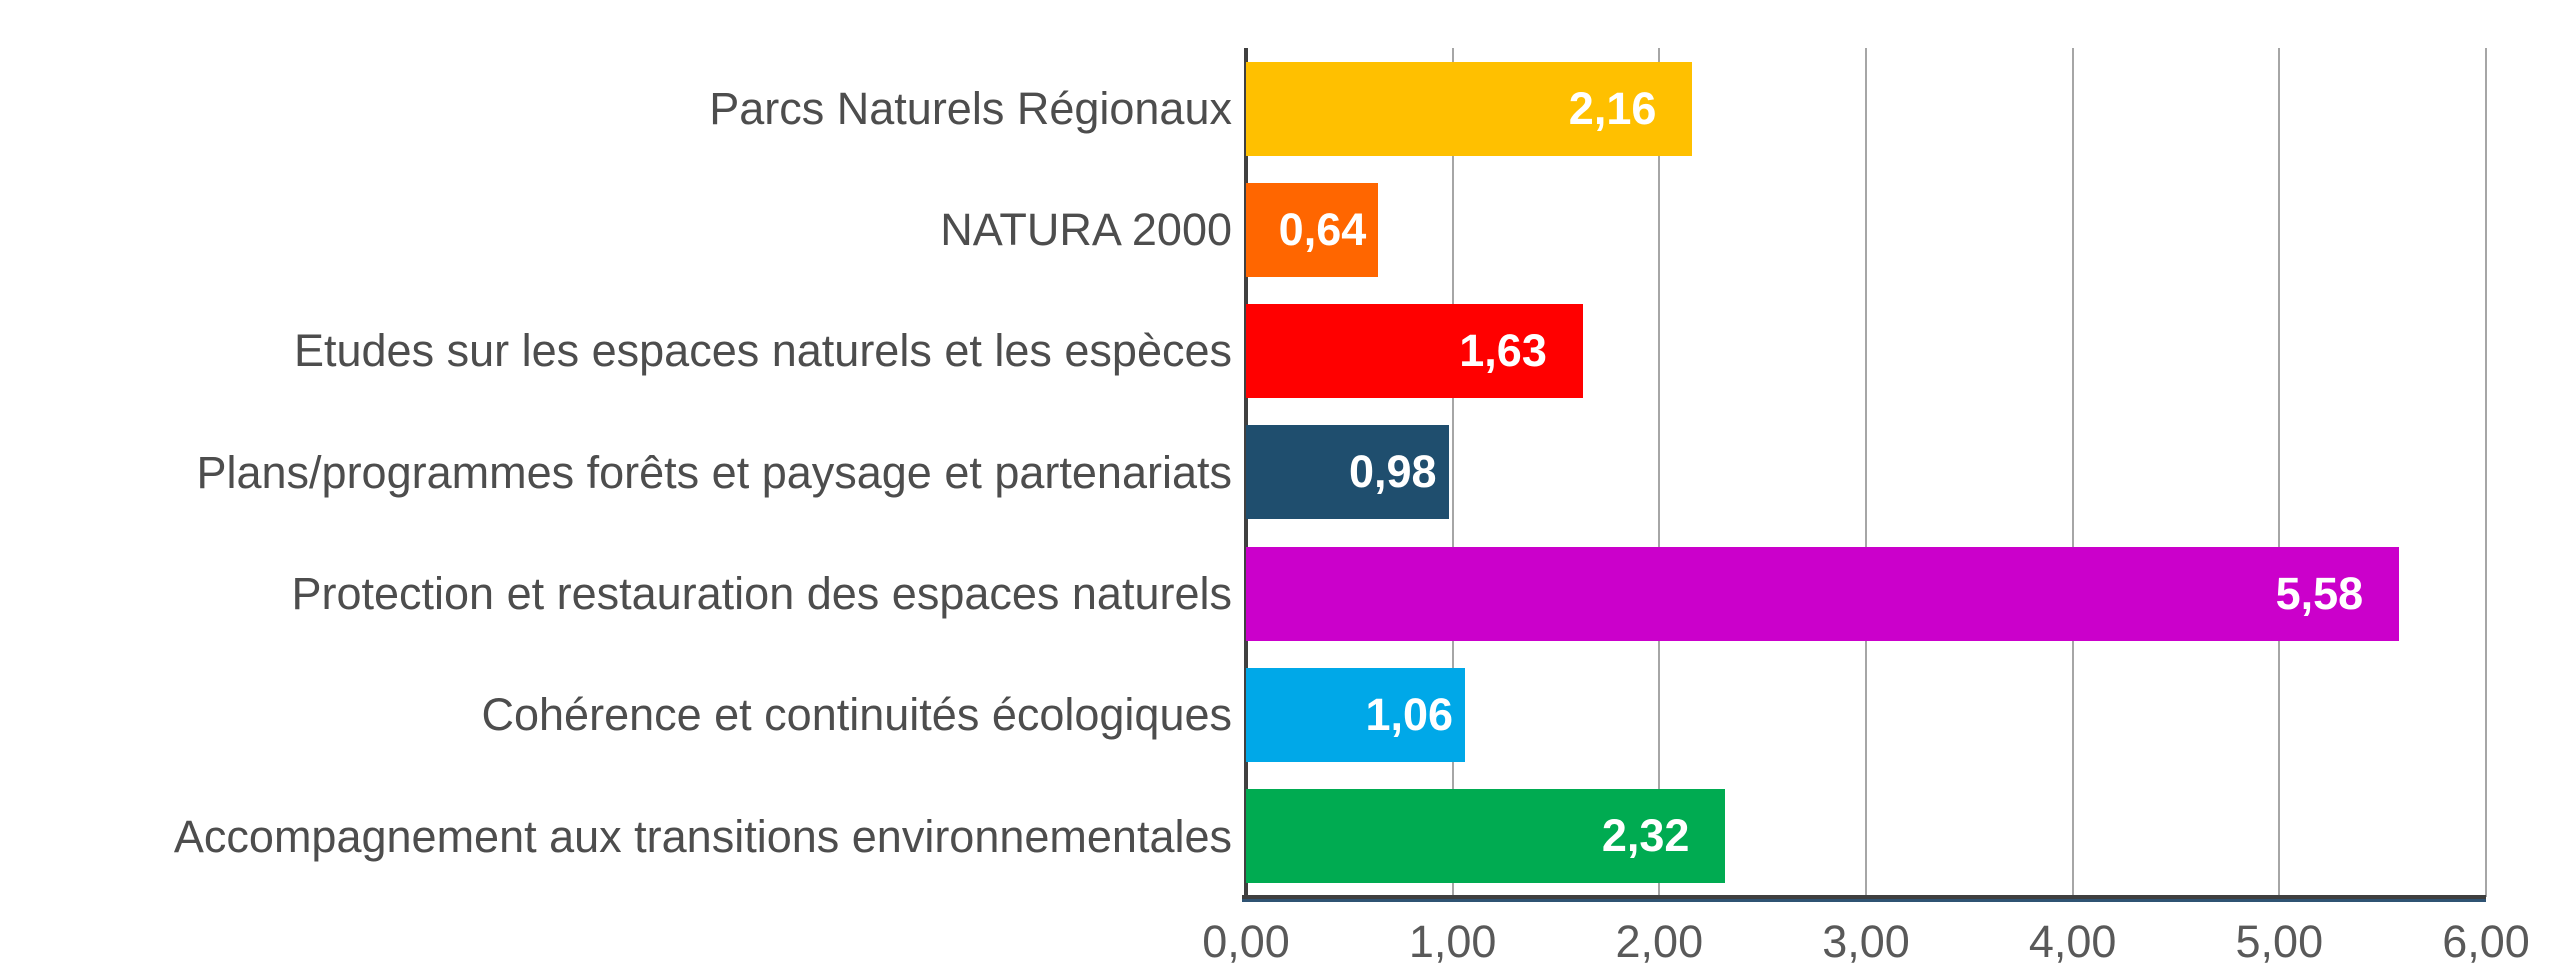 This screenshot has width=2560, height=974. What do you see at coordinates (1086, 230) in the screenshot?
I see `category-label: NATURA 2000` at bounding box center [1086, 230].